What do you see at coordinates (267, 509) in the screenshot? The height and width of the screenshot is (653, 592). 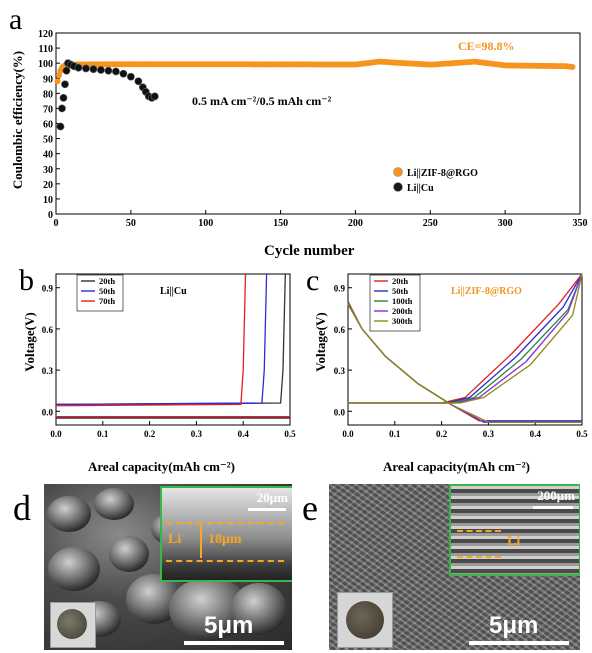 I see `inset-scale-bar-d` at bounding box center [267, 509].